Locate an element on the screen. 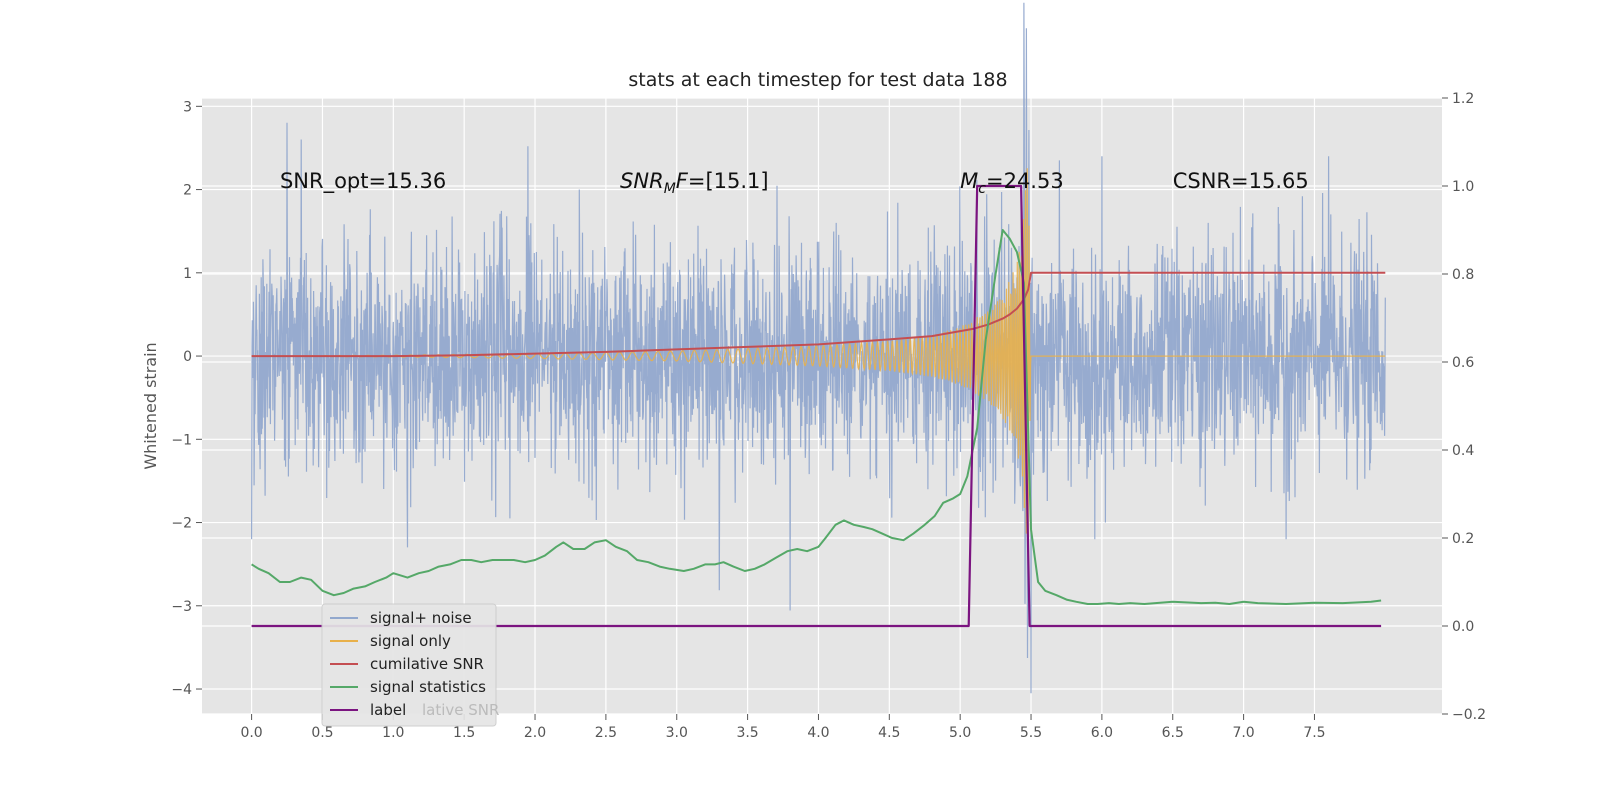 This screenshot has width=1600, height=804. y2-tick-label: 1.2 is located at coordinates (1463, 99).